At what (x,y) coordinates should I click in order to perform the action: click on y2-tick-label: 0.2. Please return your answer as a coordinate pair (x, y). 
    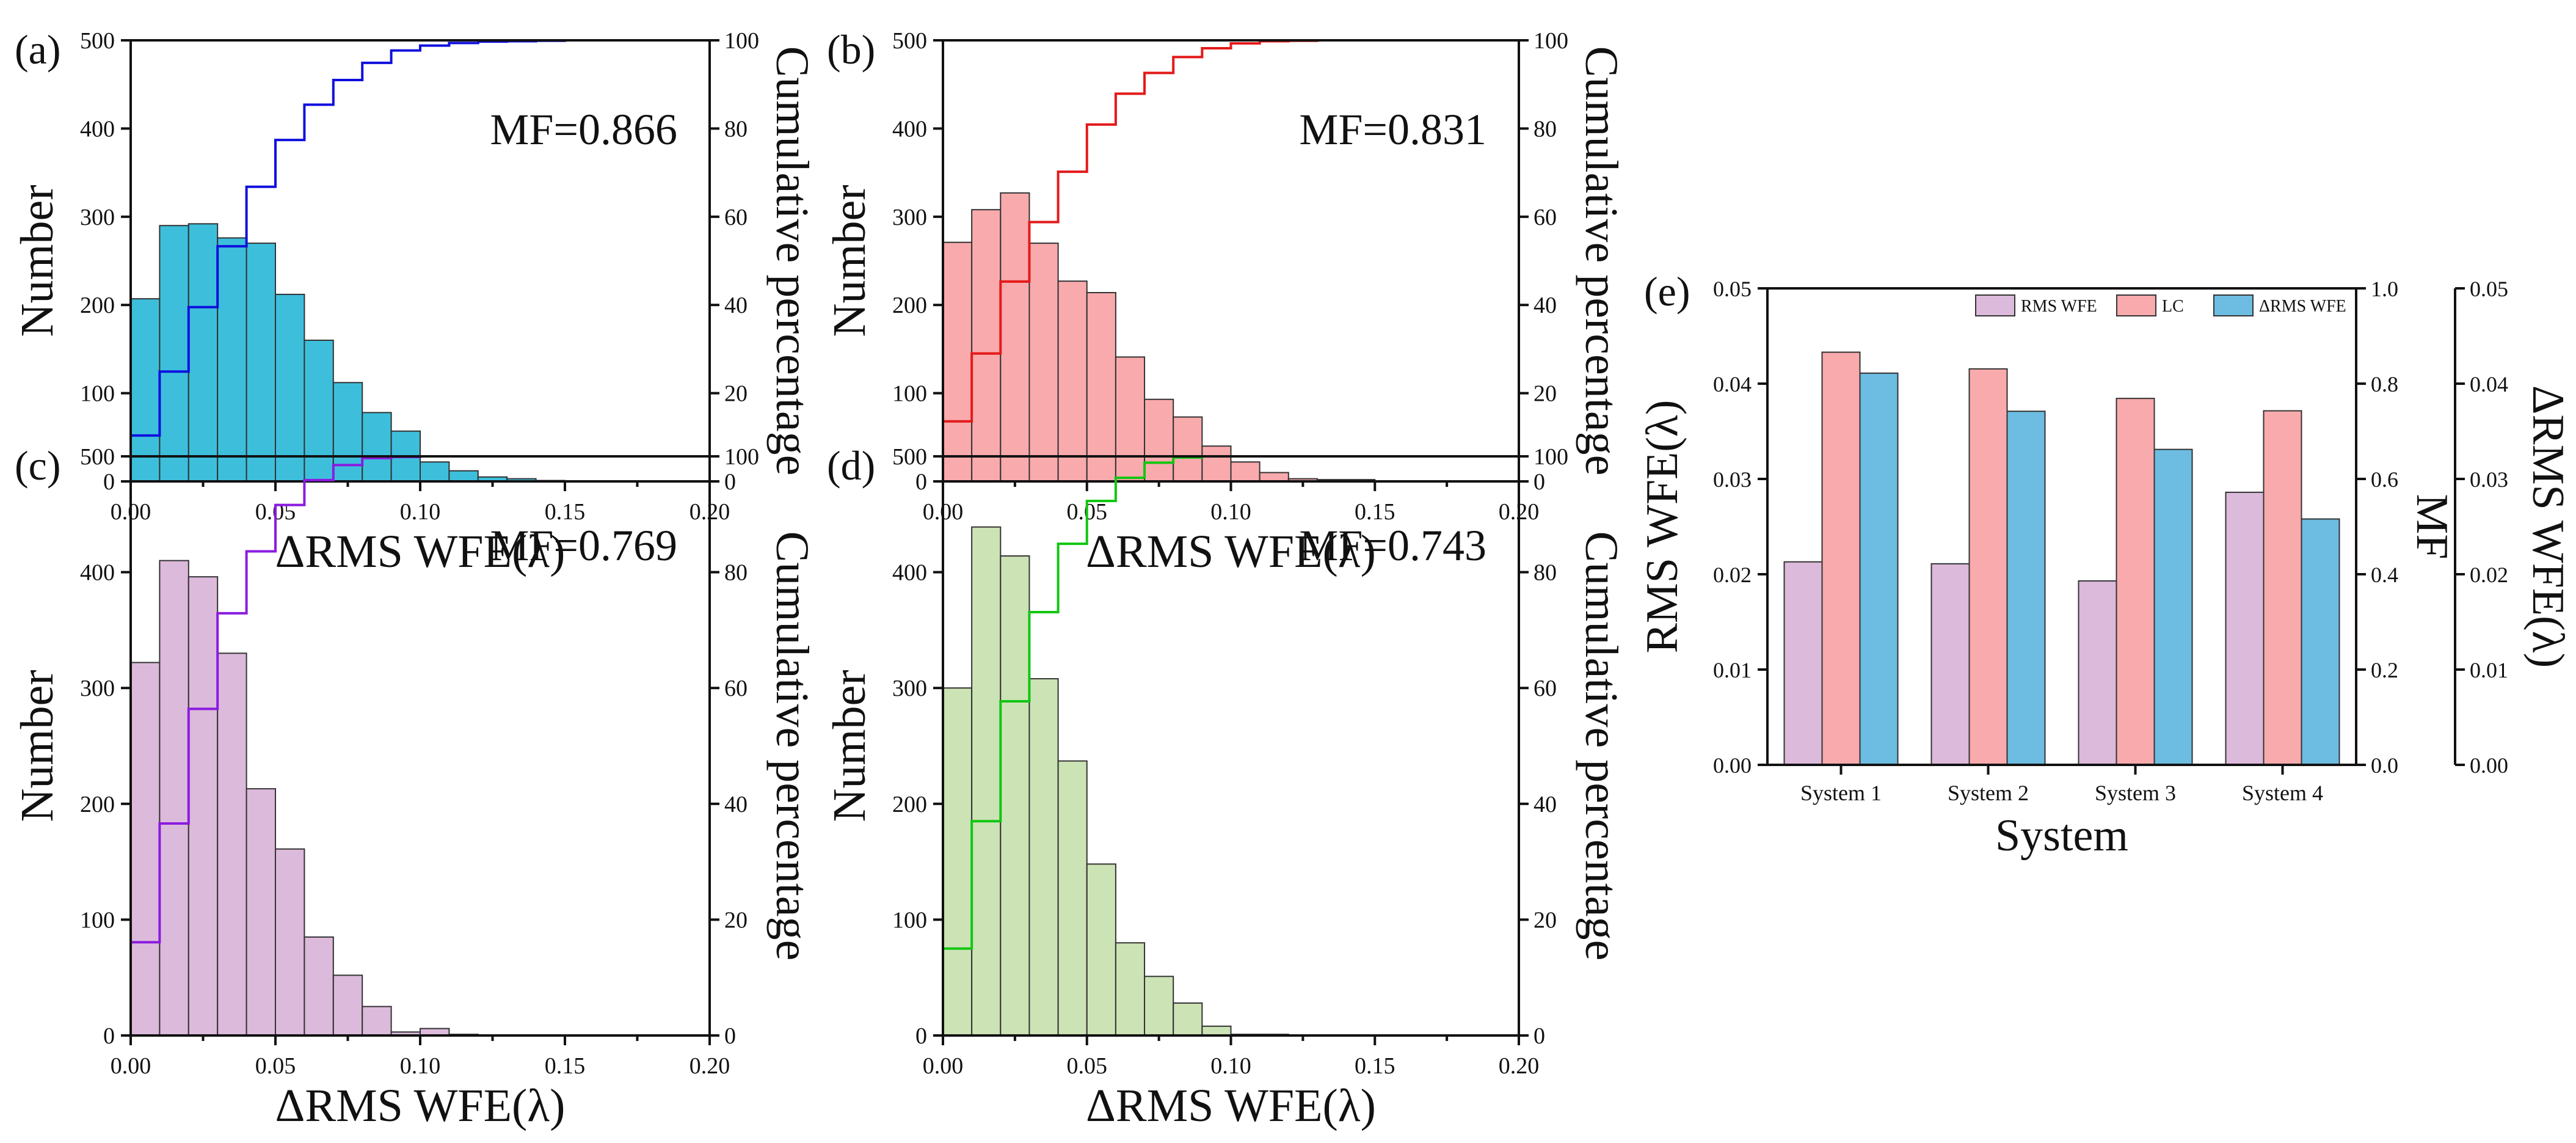
    Looking at the image, I should click on (2384, 670).